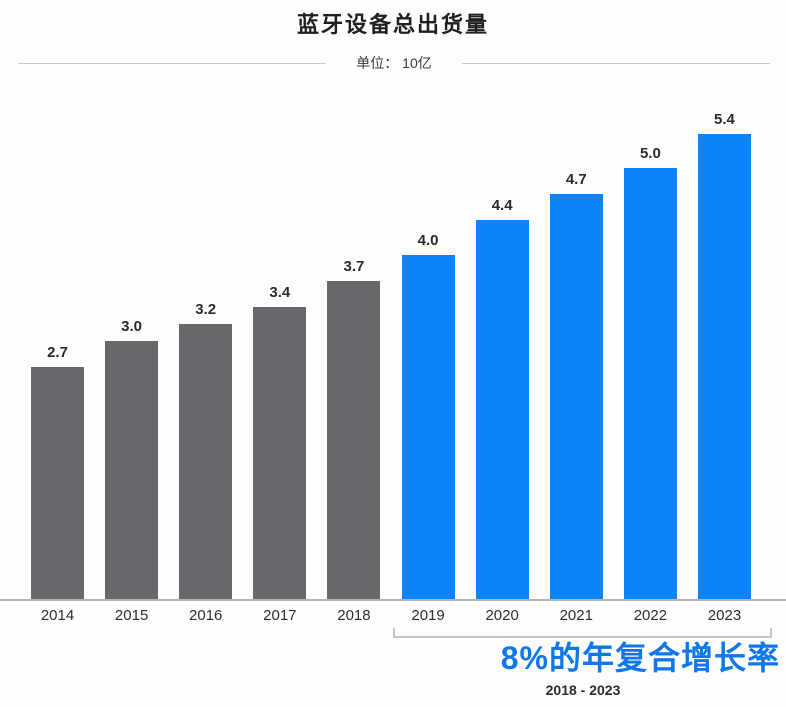  I want to click on bar-column-2014: 2.7, so click(57, 472).